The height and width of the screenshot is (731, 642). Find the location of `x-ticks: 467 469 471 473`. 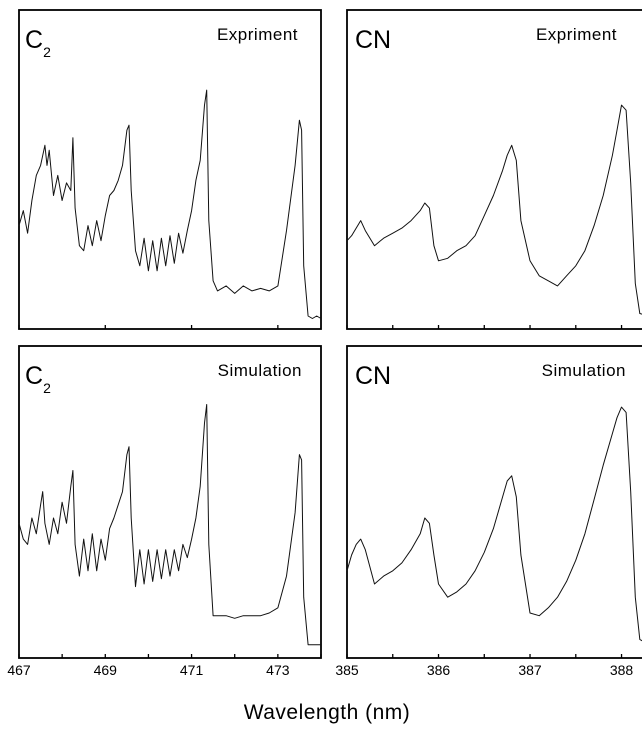

x-ticks: 467 469 471 473 is located at coordinates (164, 666).